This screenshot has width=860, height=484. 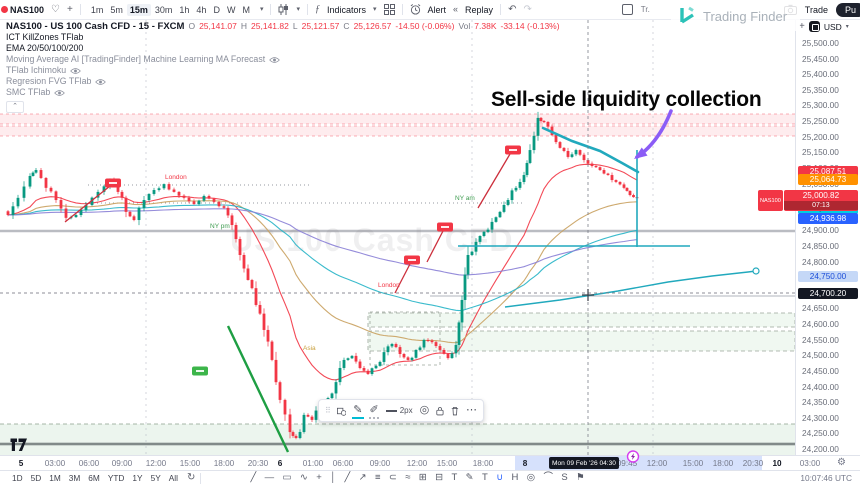 What do you see at coordinates (303, 478) in the screenshot?
I see `polyline-tool-icon: ∿` at bounding box center [303, 478].